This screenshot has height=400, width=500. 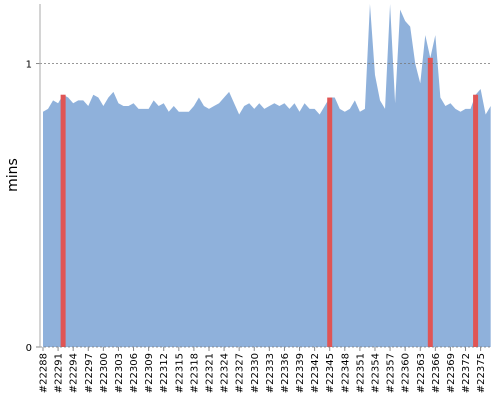 What do you see at coordinates (149, 373) in the screenshot?
I see `x-tick-label: #22309` at bounding box center [149, 373].